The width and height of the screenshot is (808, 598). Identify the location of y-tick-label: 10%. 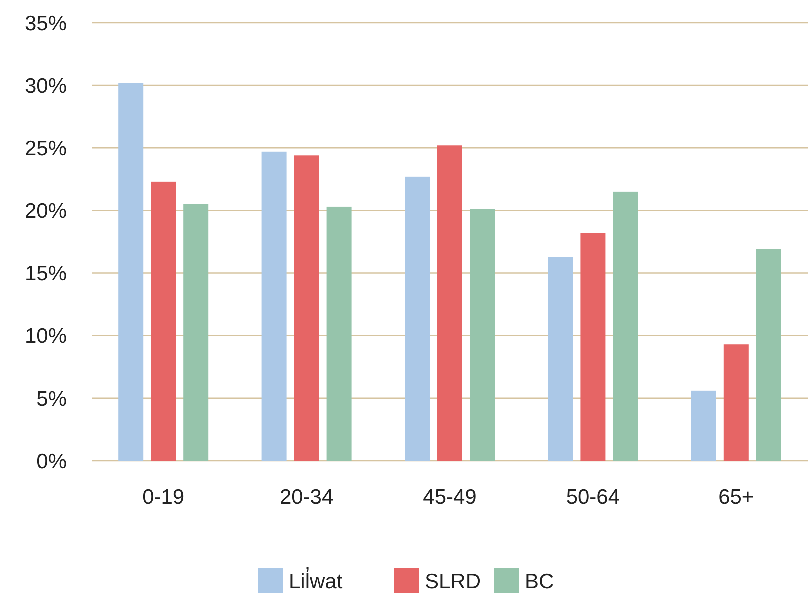
(45, 336).